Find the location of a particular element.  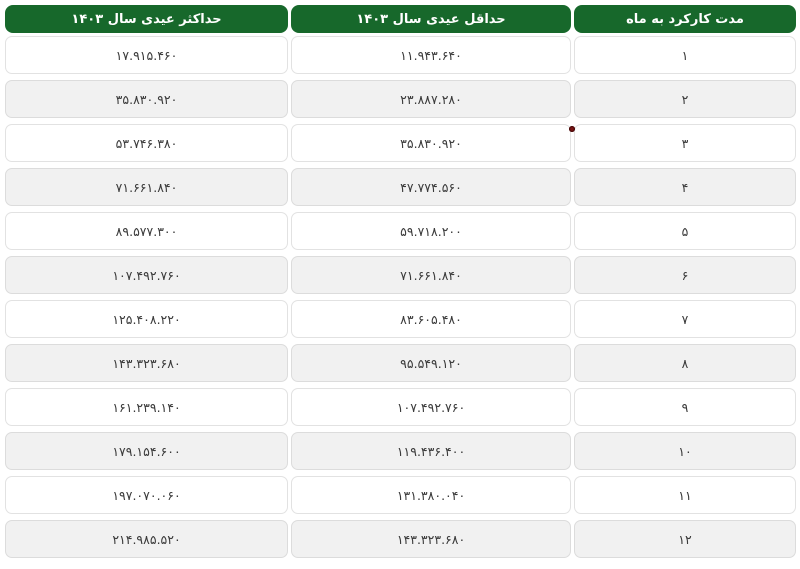

max-eidi-cell: ۲۱۴.۹۸۵.۵۲۰ is located at coordinates (146, 539).